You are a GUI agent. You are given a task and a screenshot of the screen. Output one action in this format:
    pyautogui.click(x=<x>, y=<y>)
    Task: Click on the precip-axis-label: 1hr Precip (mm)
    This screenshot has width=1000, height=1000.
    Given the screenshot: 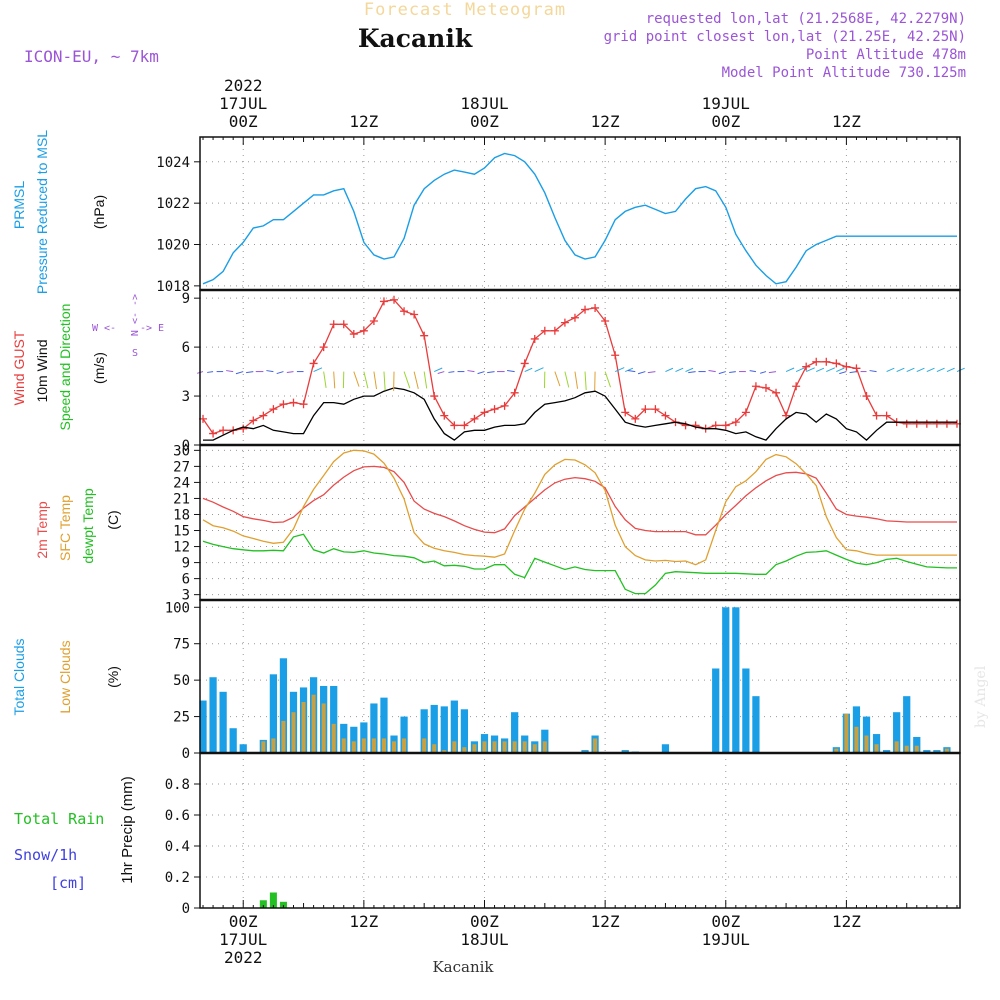 What is the action you would take?
    pyautogui.click(x=127, y=830)
    